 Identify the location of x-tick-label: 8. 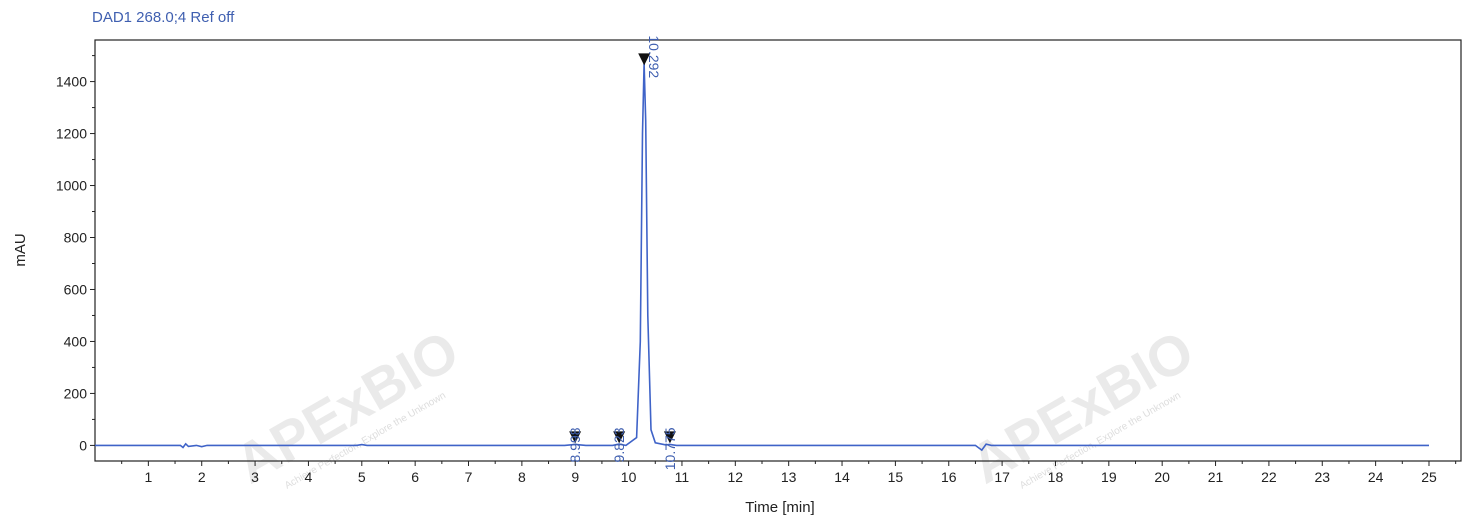
(522, 477).